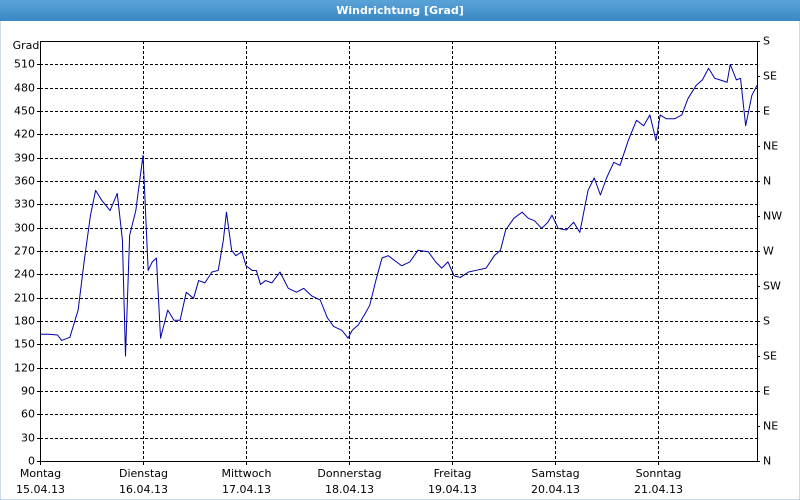 The image size is (800, 500). Describe the element at coordinates (768, 251) in the screenshot. I see `y2-tick-label: W` at that location.